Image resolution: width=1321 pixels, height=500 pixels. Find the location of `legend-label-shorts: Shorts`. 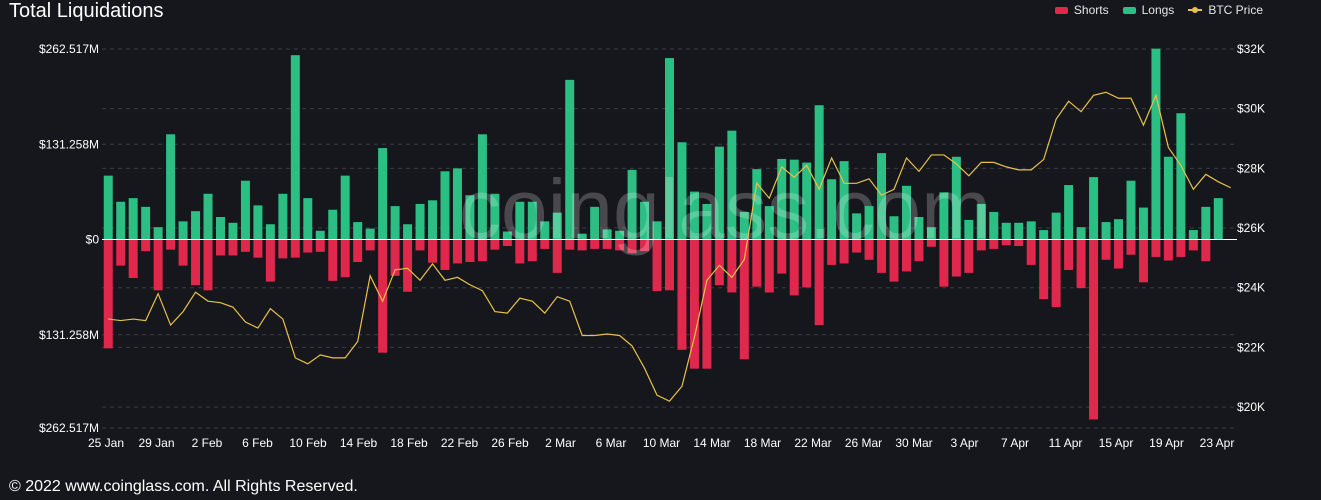

legend-label-shorts: Shorts is located at coordinates (1091, 10).